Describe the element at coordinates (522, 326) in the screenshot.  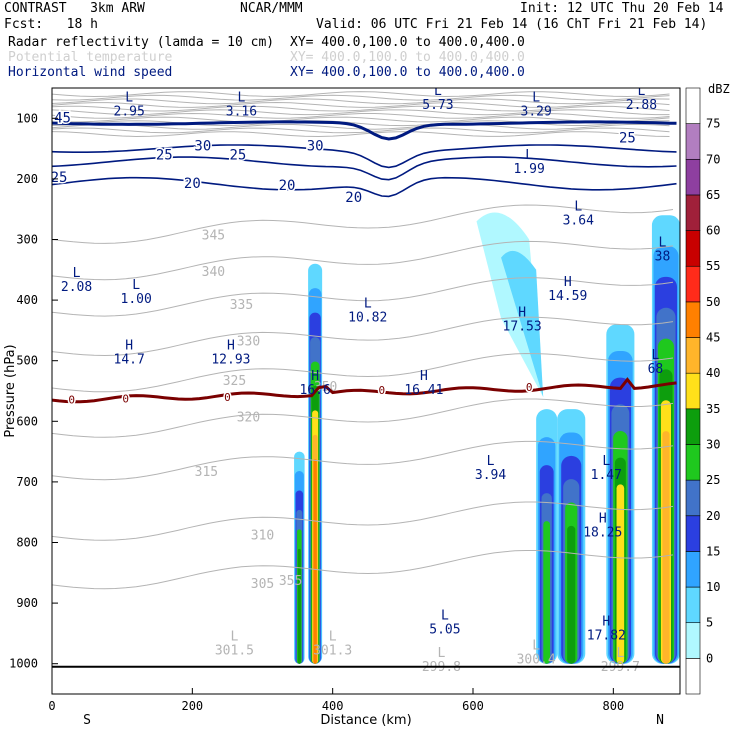
I see `extremum-value: 17.53` at that location.